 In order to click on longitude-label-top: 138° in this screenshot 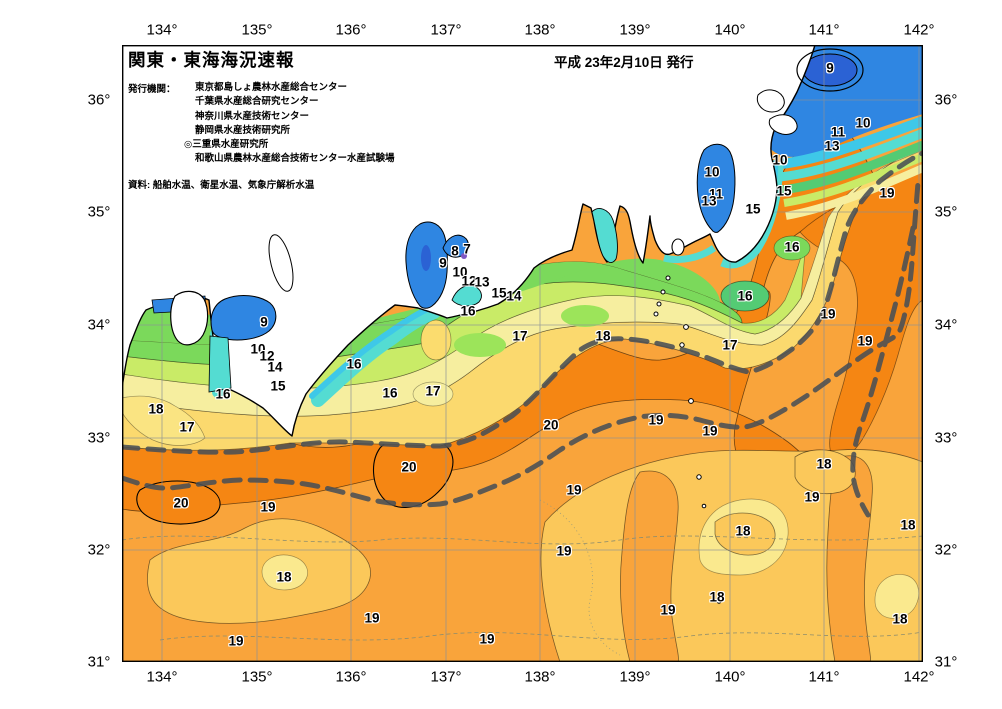, I will do `click(540, 30)`.